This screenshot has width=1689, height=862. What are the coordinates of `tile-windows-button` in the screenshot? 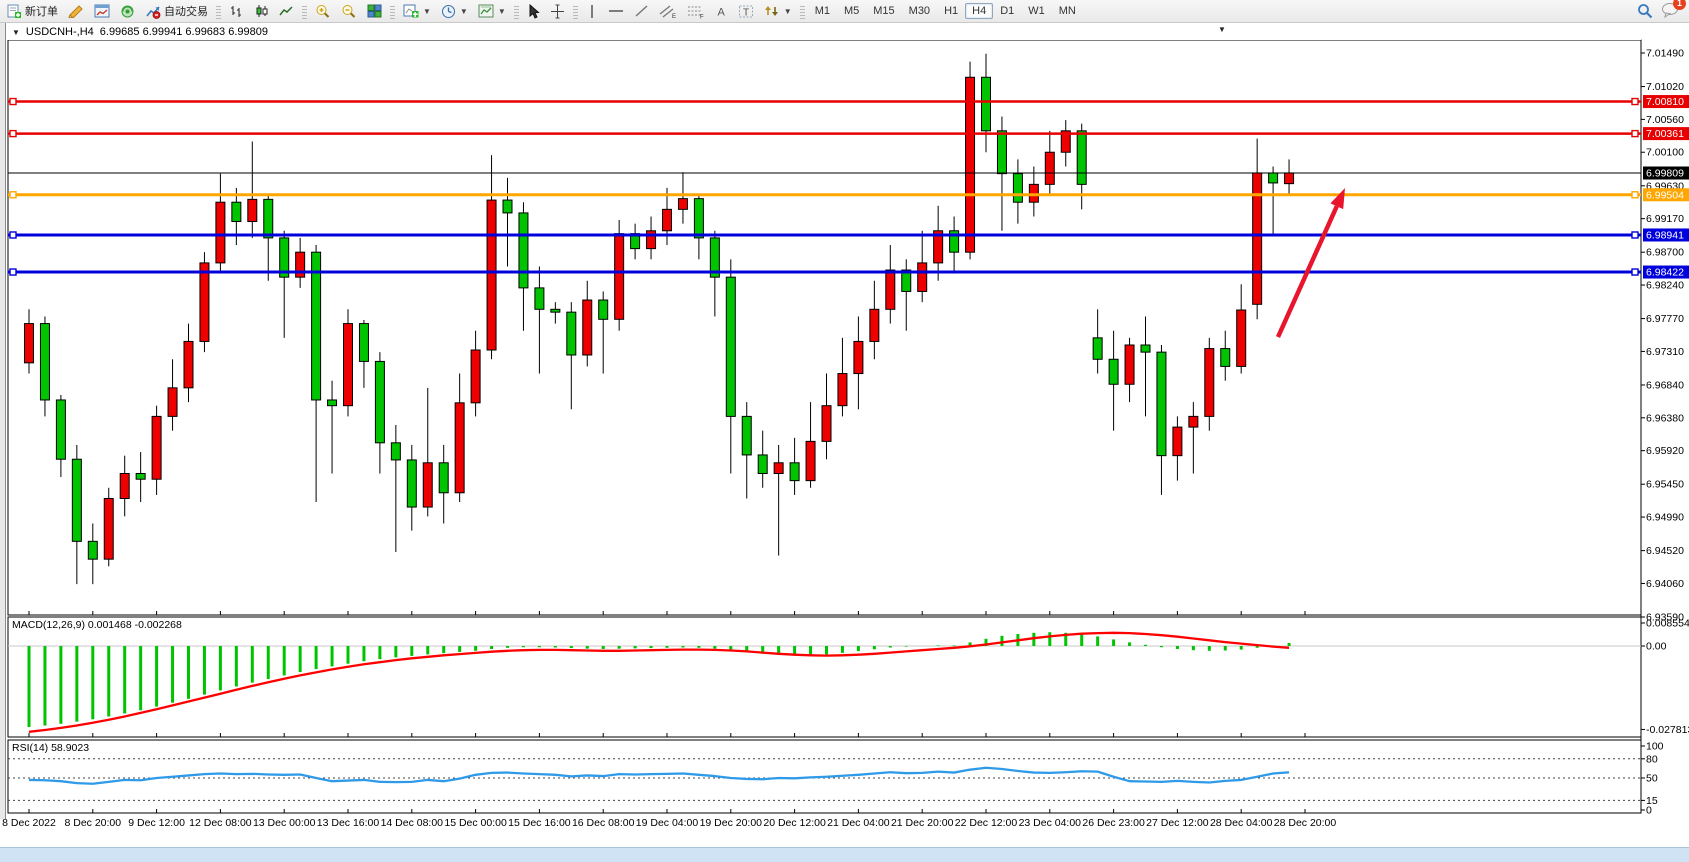 It's located at (374, 11).